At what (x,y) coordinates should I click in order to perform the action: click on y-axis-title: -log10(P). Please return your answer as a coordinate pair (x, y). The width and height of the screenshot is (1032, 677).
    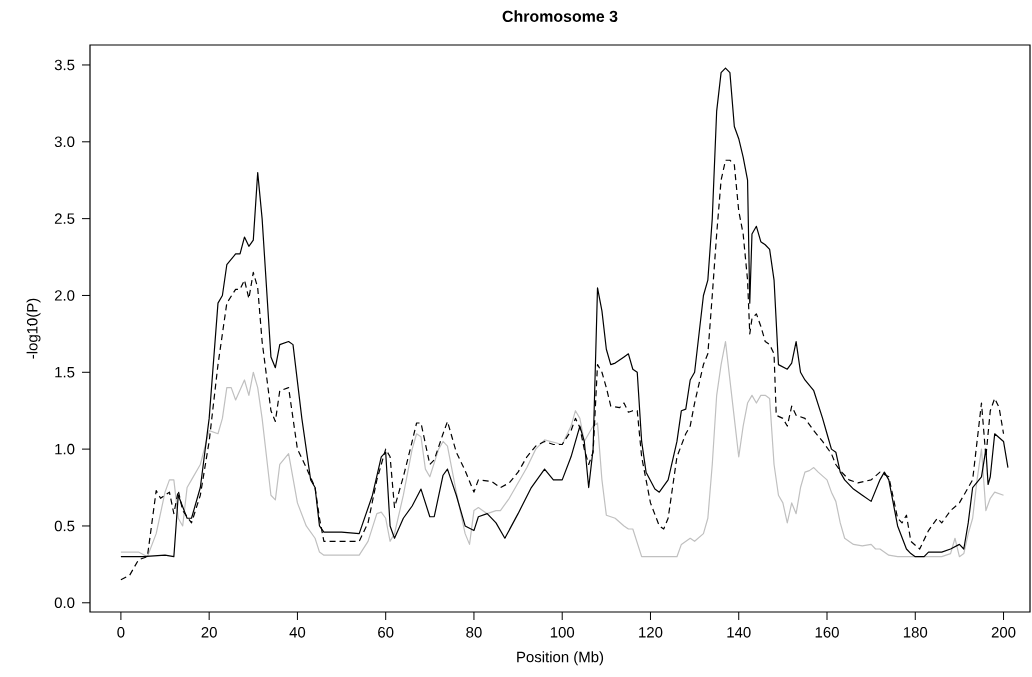
    Looking at the image, I should click on (33, 328).